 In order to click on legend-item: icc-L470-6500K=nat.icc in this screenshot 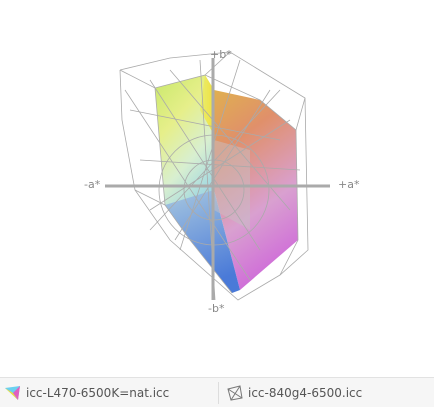, I will do `click(86, 392)`.